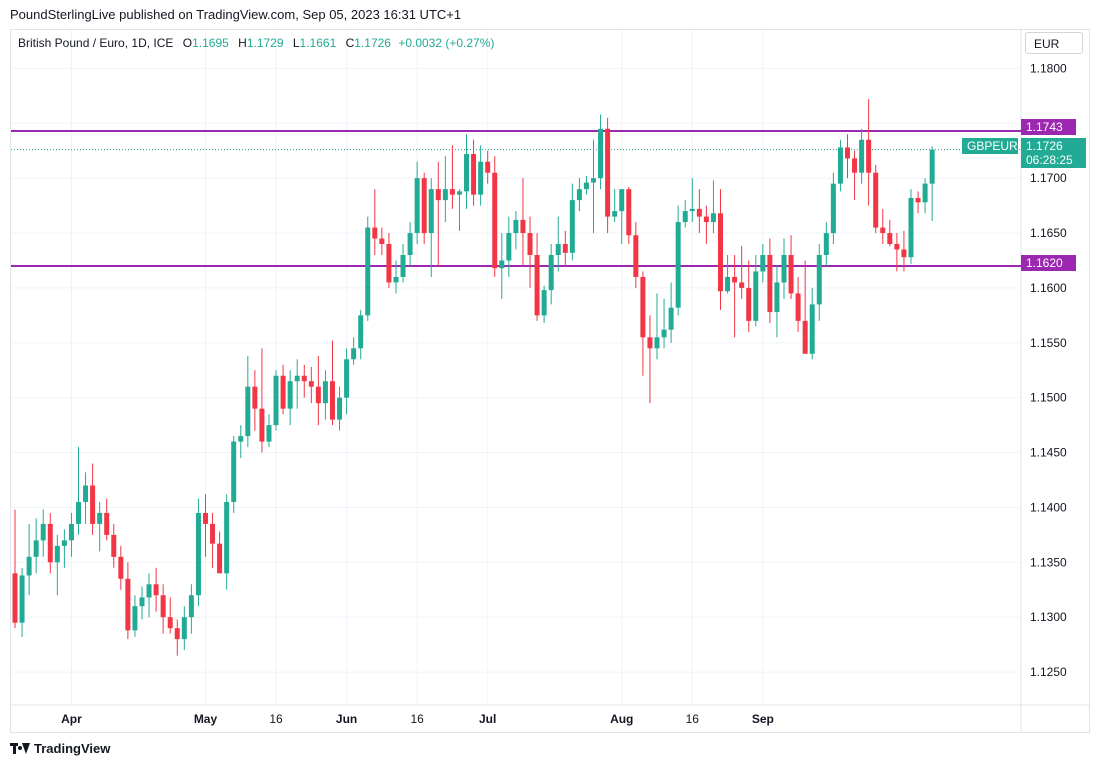 The image size is (1101, 768). I want to click on legend-low-value: 1.1661, so click(318, 43).